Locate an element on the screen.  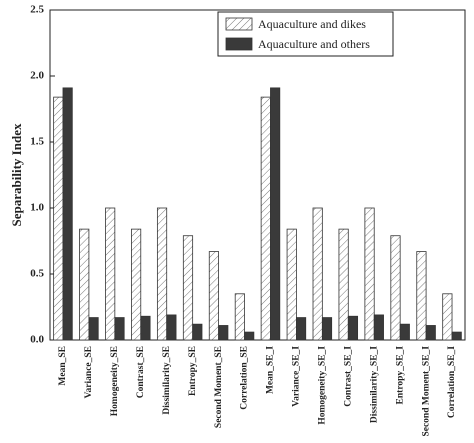
x-tick-label: Mean_SE_I is located at coordinates (271, 370).